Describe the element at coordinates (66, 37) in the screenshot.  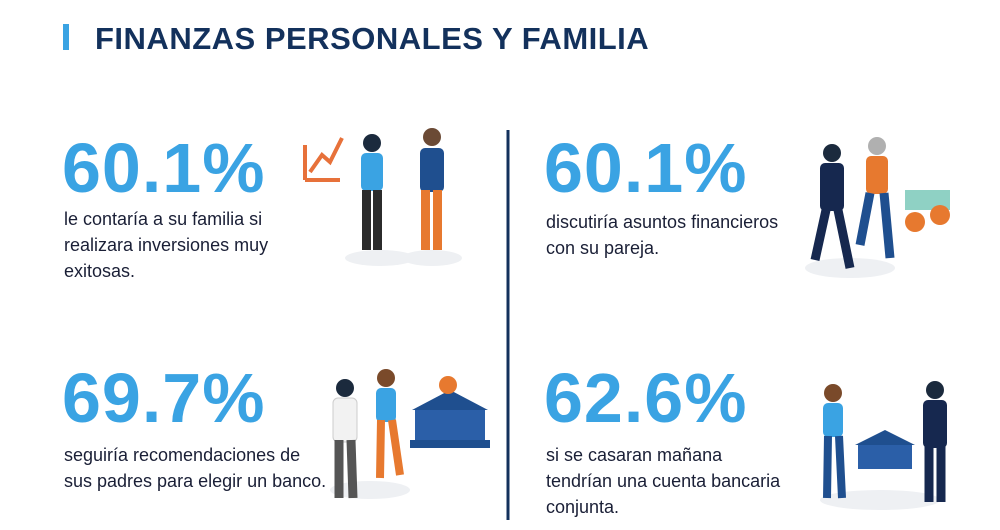
I see `title-accent` at that location.